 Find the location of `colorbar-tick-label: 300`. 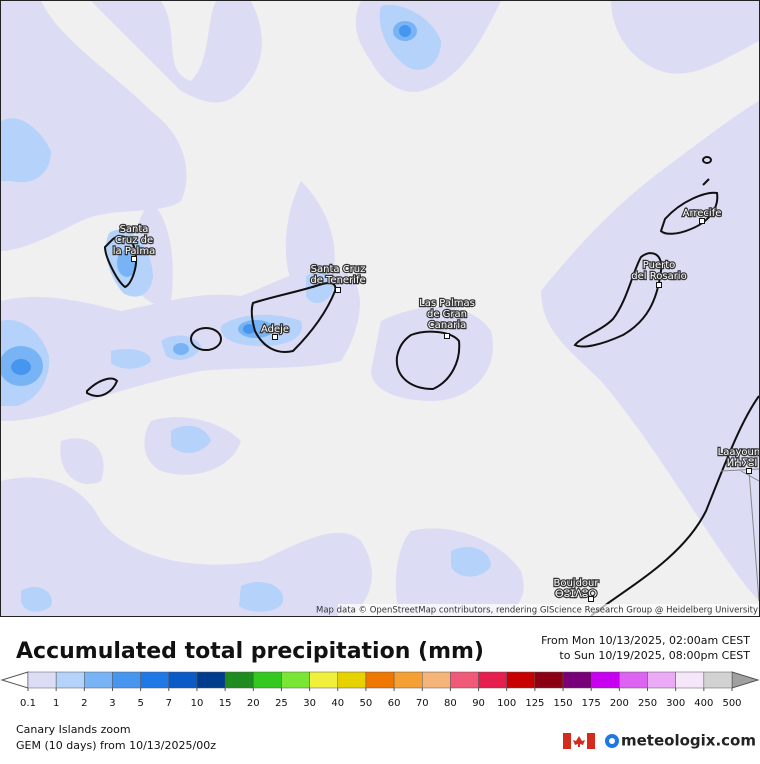

colorbar-tick-label: 300 is located at coordinates (675, 703).